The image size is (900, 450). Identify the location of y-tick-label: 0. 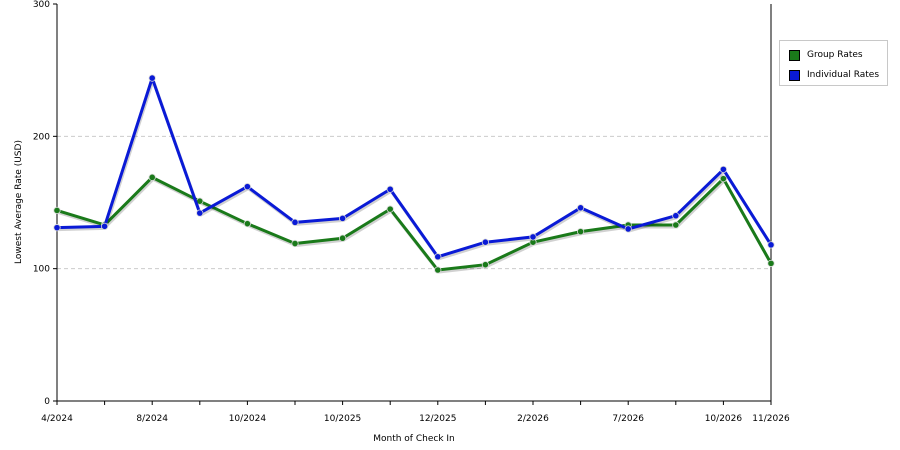
(47, 402).